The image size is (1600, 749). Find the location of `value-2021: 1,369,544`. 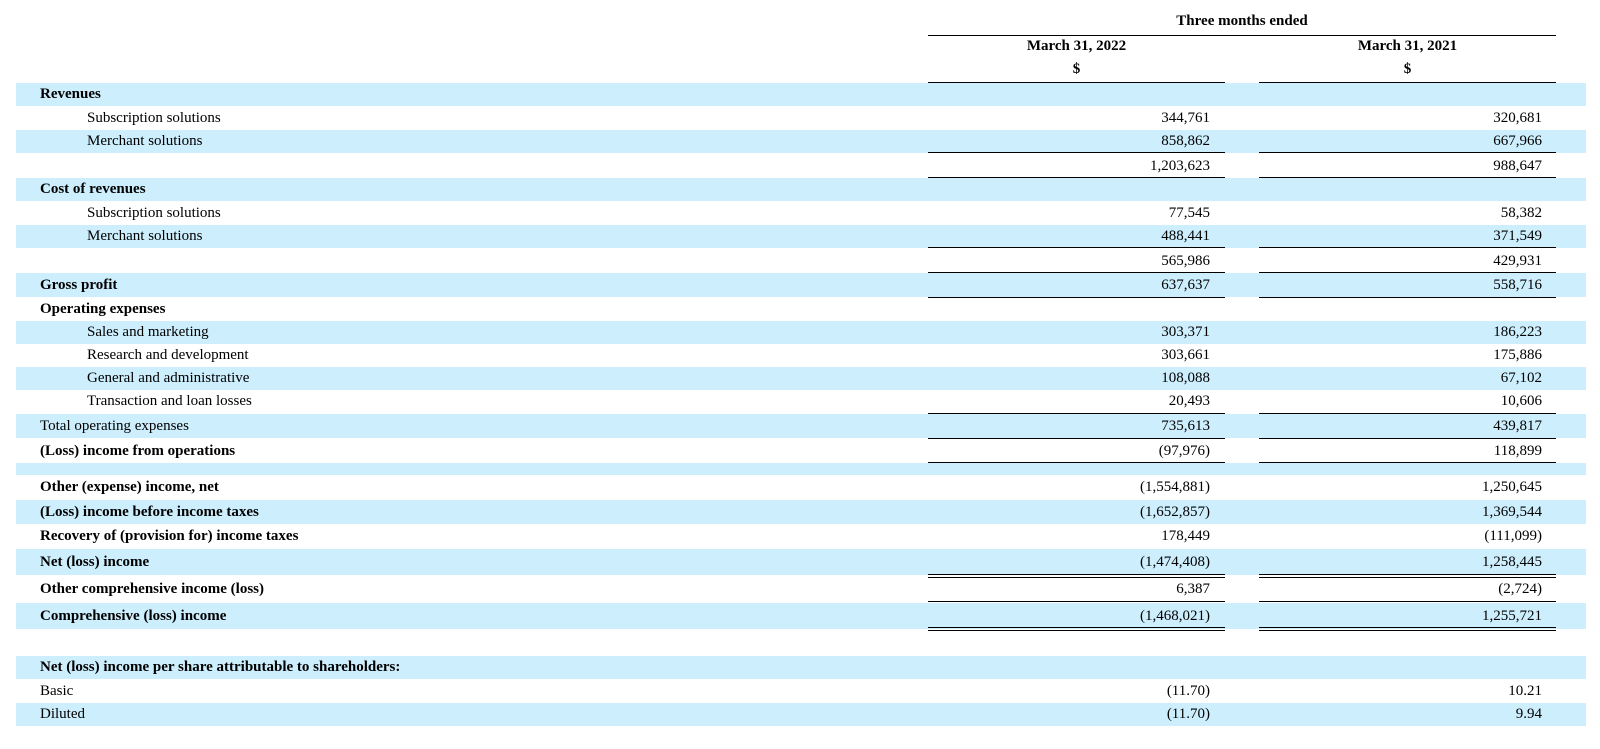

value-2021: 1,369,544 is located at coordinates (1512, 512).